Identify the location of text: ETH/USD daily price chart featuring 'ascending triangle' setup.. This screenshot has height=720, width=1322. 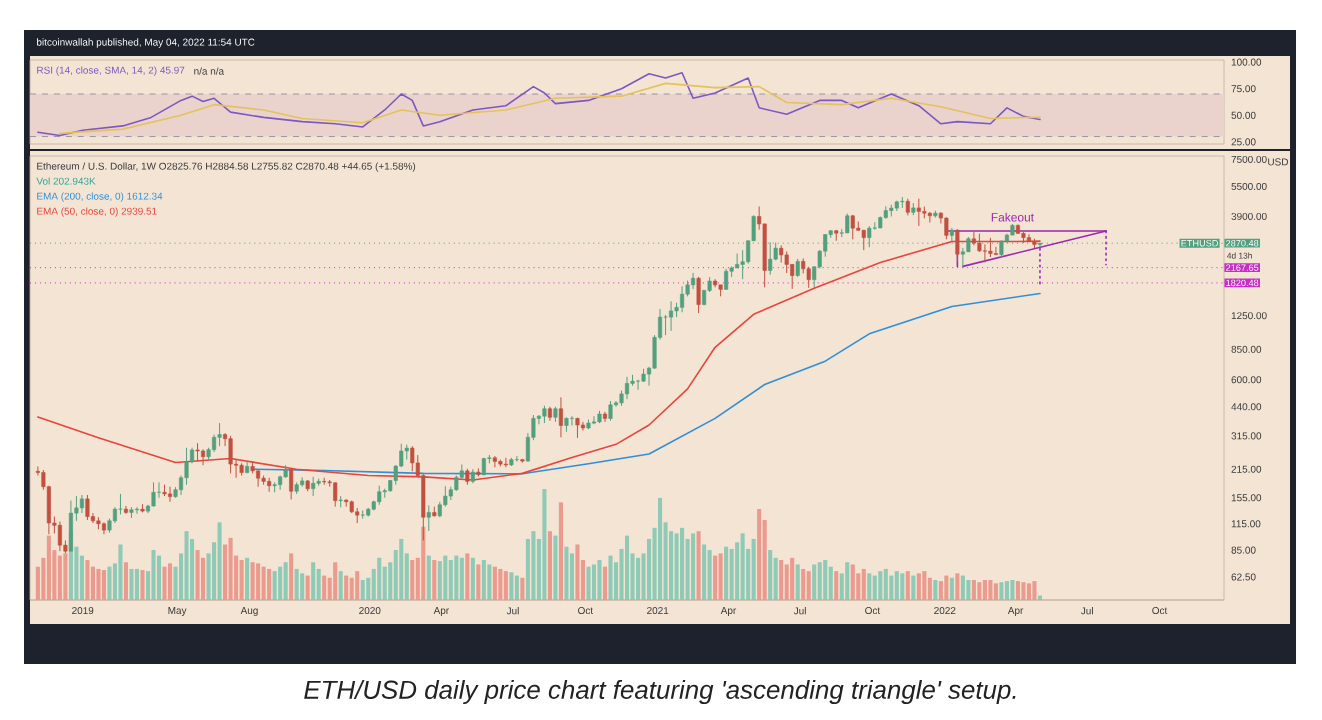
(660, 692).